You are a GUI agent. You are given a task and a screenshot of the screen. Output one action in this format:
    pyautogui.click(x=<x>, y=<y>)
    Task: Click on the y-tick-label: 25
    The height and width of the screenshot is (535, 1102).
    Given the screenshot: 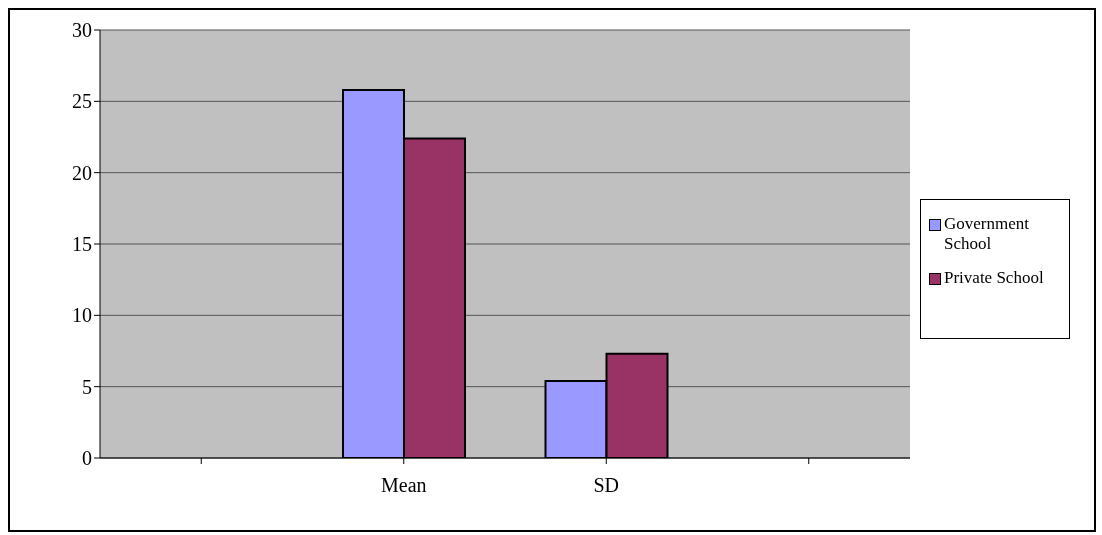 What is the action you would take?
    pyautogui.click(x=82, y=101)
    